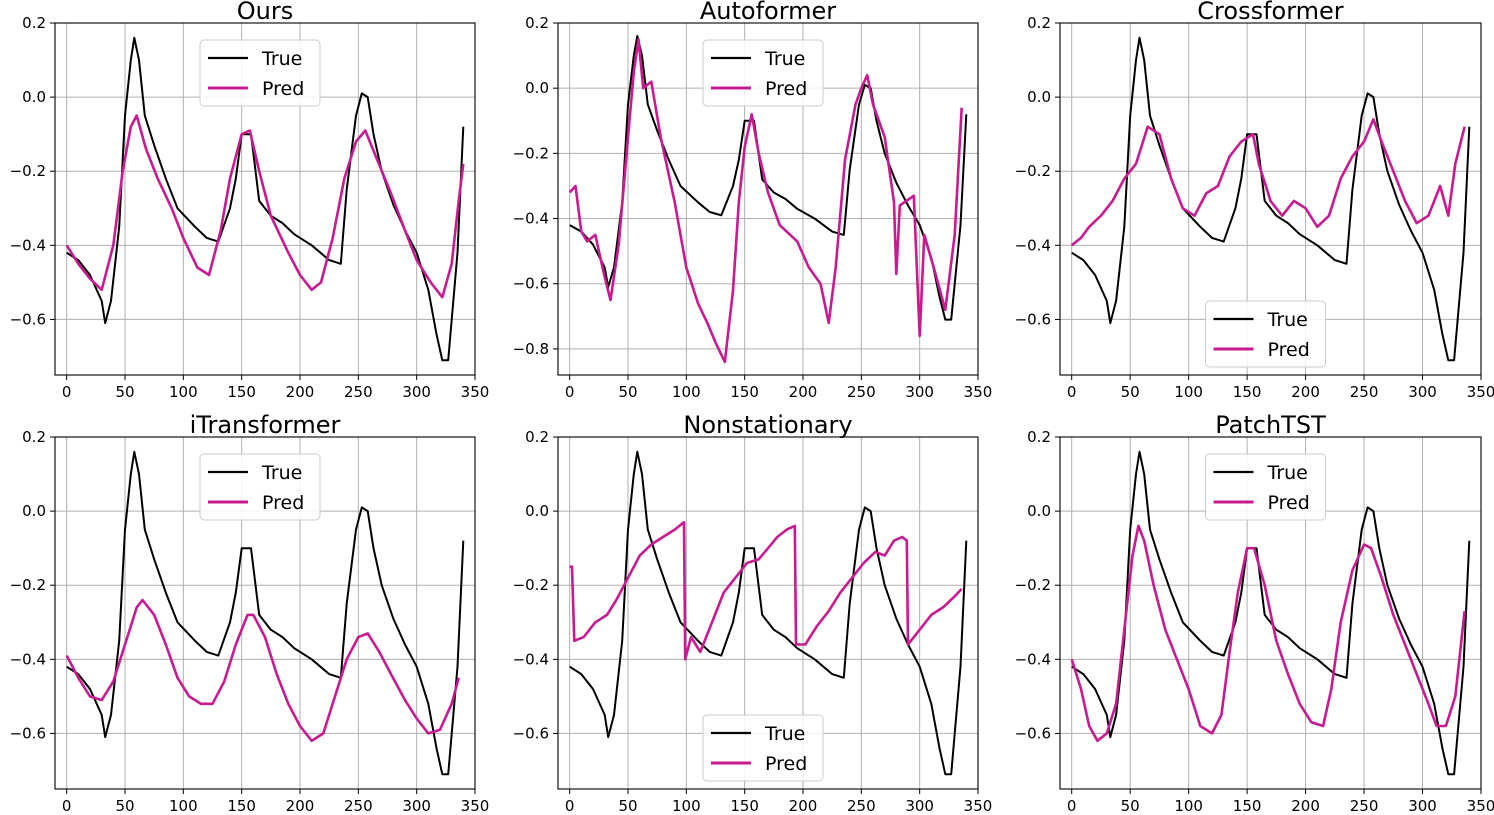 The image size is (1494, 815). Describe the element at coordinates (1270, 12) in the screenshot. I see `chart-title: Crossformer` at that location.